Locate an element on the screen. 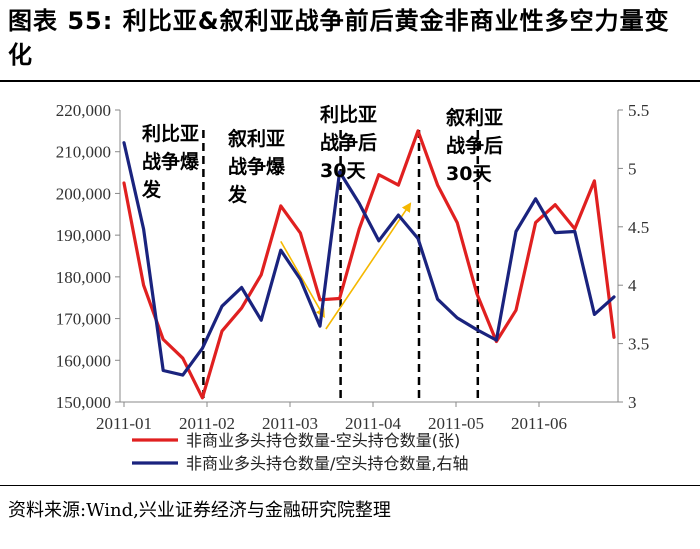 Image resolution: width=700 pixels, height=549 pixels. right-tick-label: 5 is located at coordinates (632, 168).